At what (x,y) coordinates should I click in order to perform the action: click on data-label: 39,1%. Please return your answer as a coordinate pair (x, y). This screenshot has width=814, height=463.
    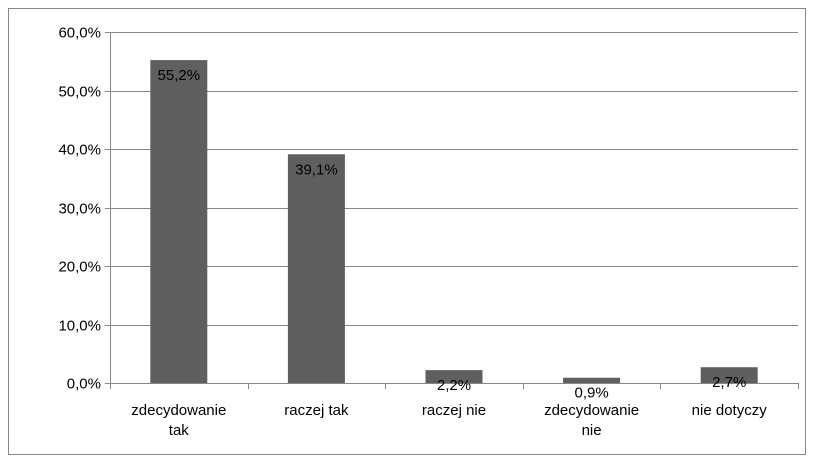
    Looking at the image, I should click on (316, 169).